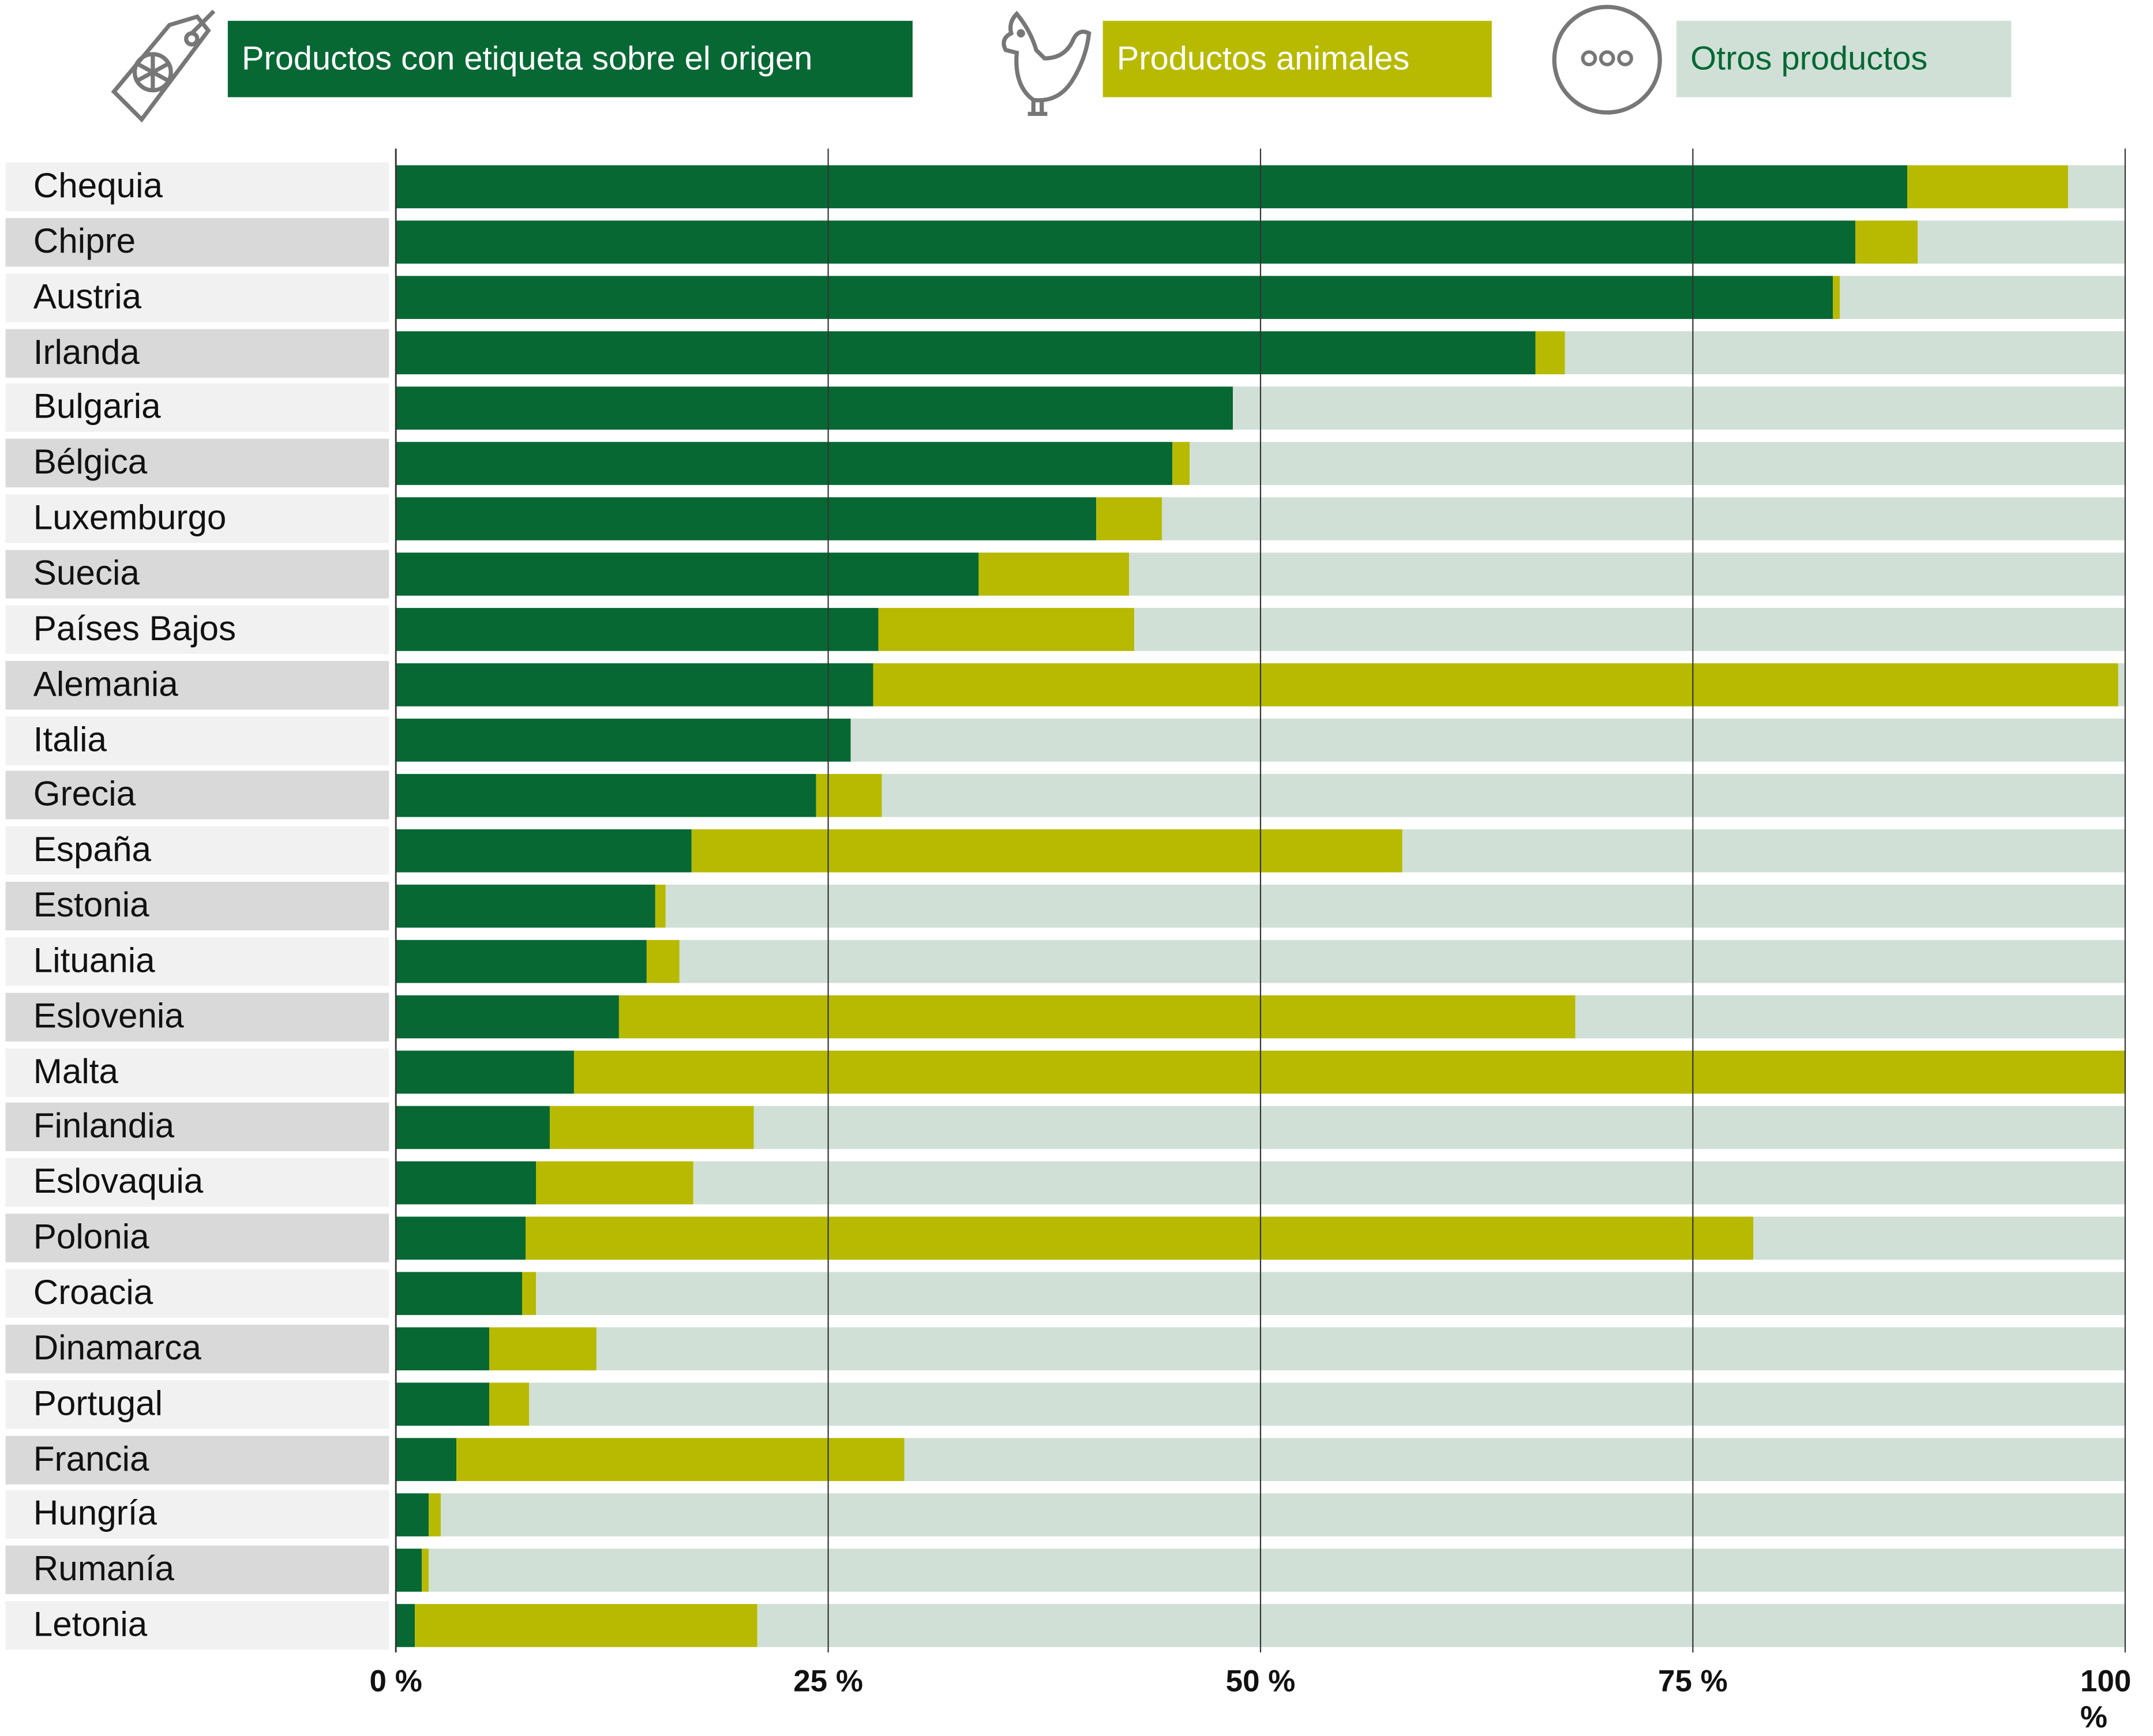 The image size is (2153, 1736). What do you see at coordinates (527, 58) in the screenshot?
I see `legend-label: Productos con etiqueta sobre el origen` at bounding box center [527, 58].